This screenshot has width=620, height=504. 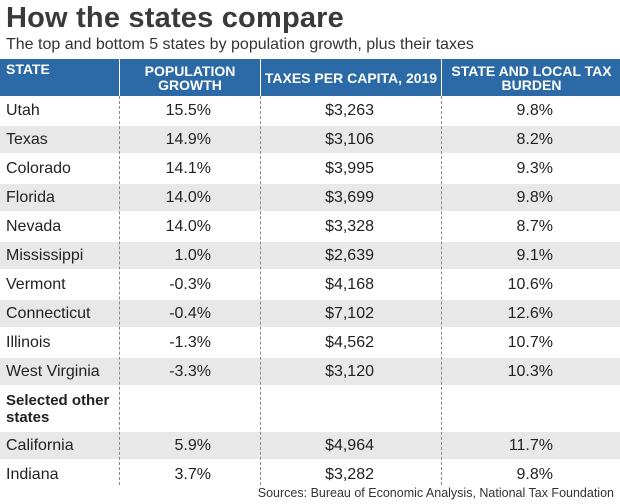 What do you see at coordinates (349, 255) in the screenshot?
I see `cell-taxes-per-capita: $2,639` at bounding box center [349, 255].